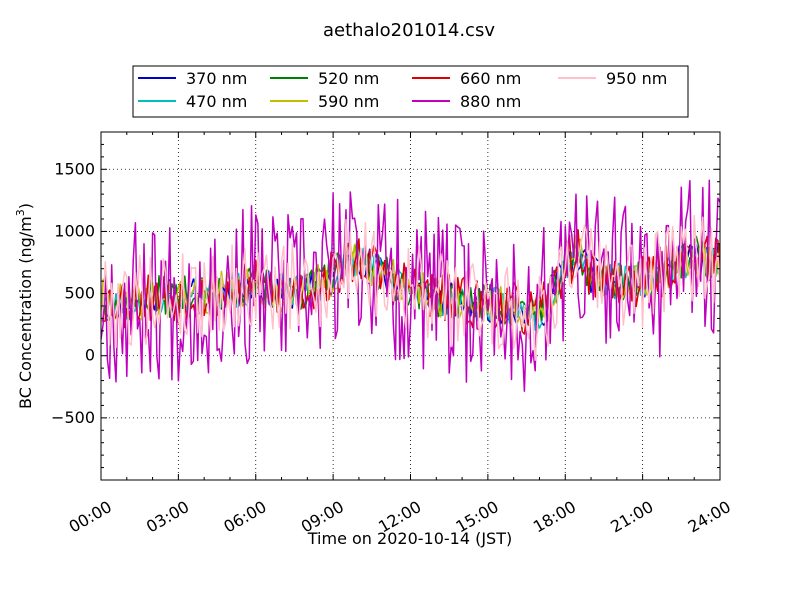 Image resolution: width=800 pixels, height=600 pixels. I want to click on y-axis-label: BC Concentration (ng/m3), so click(24, 306).